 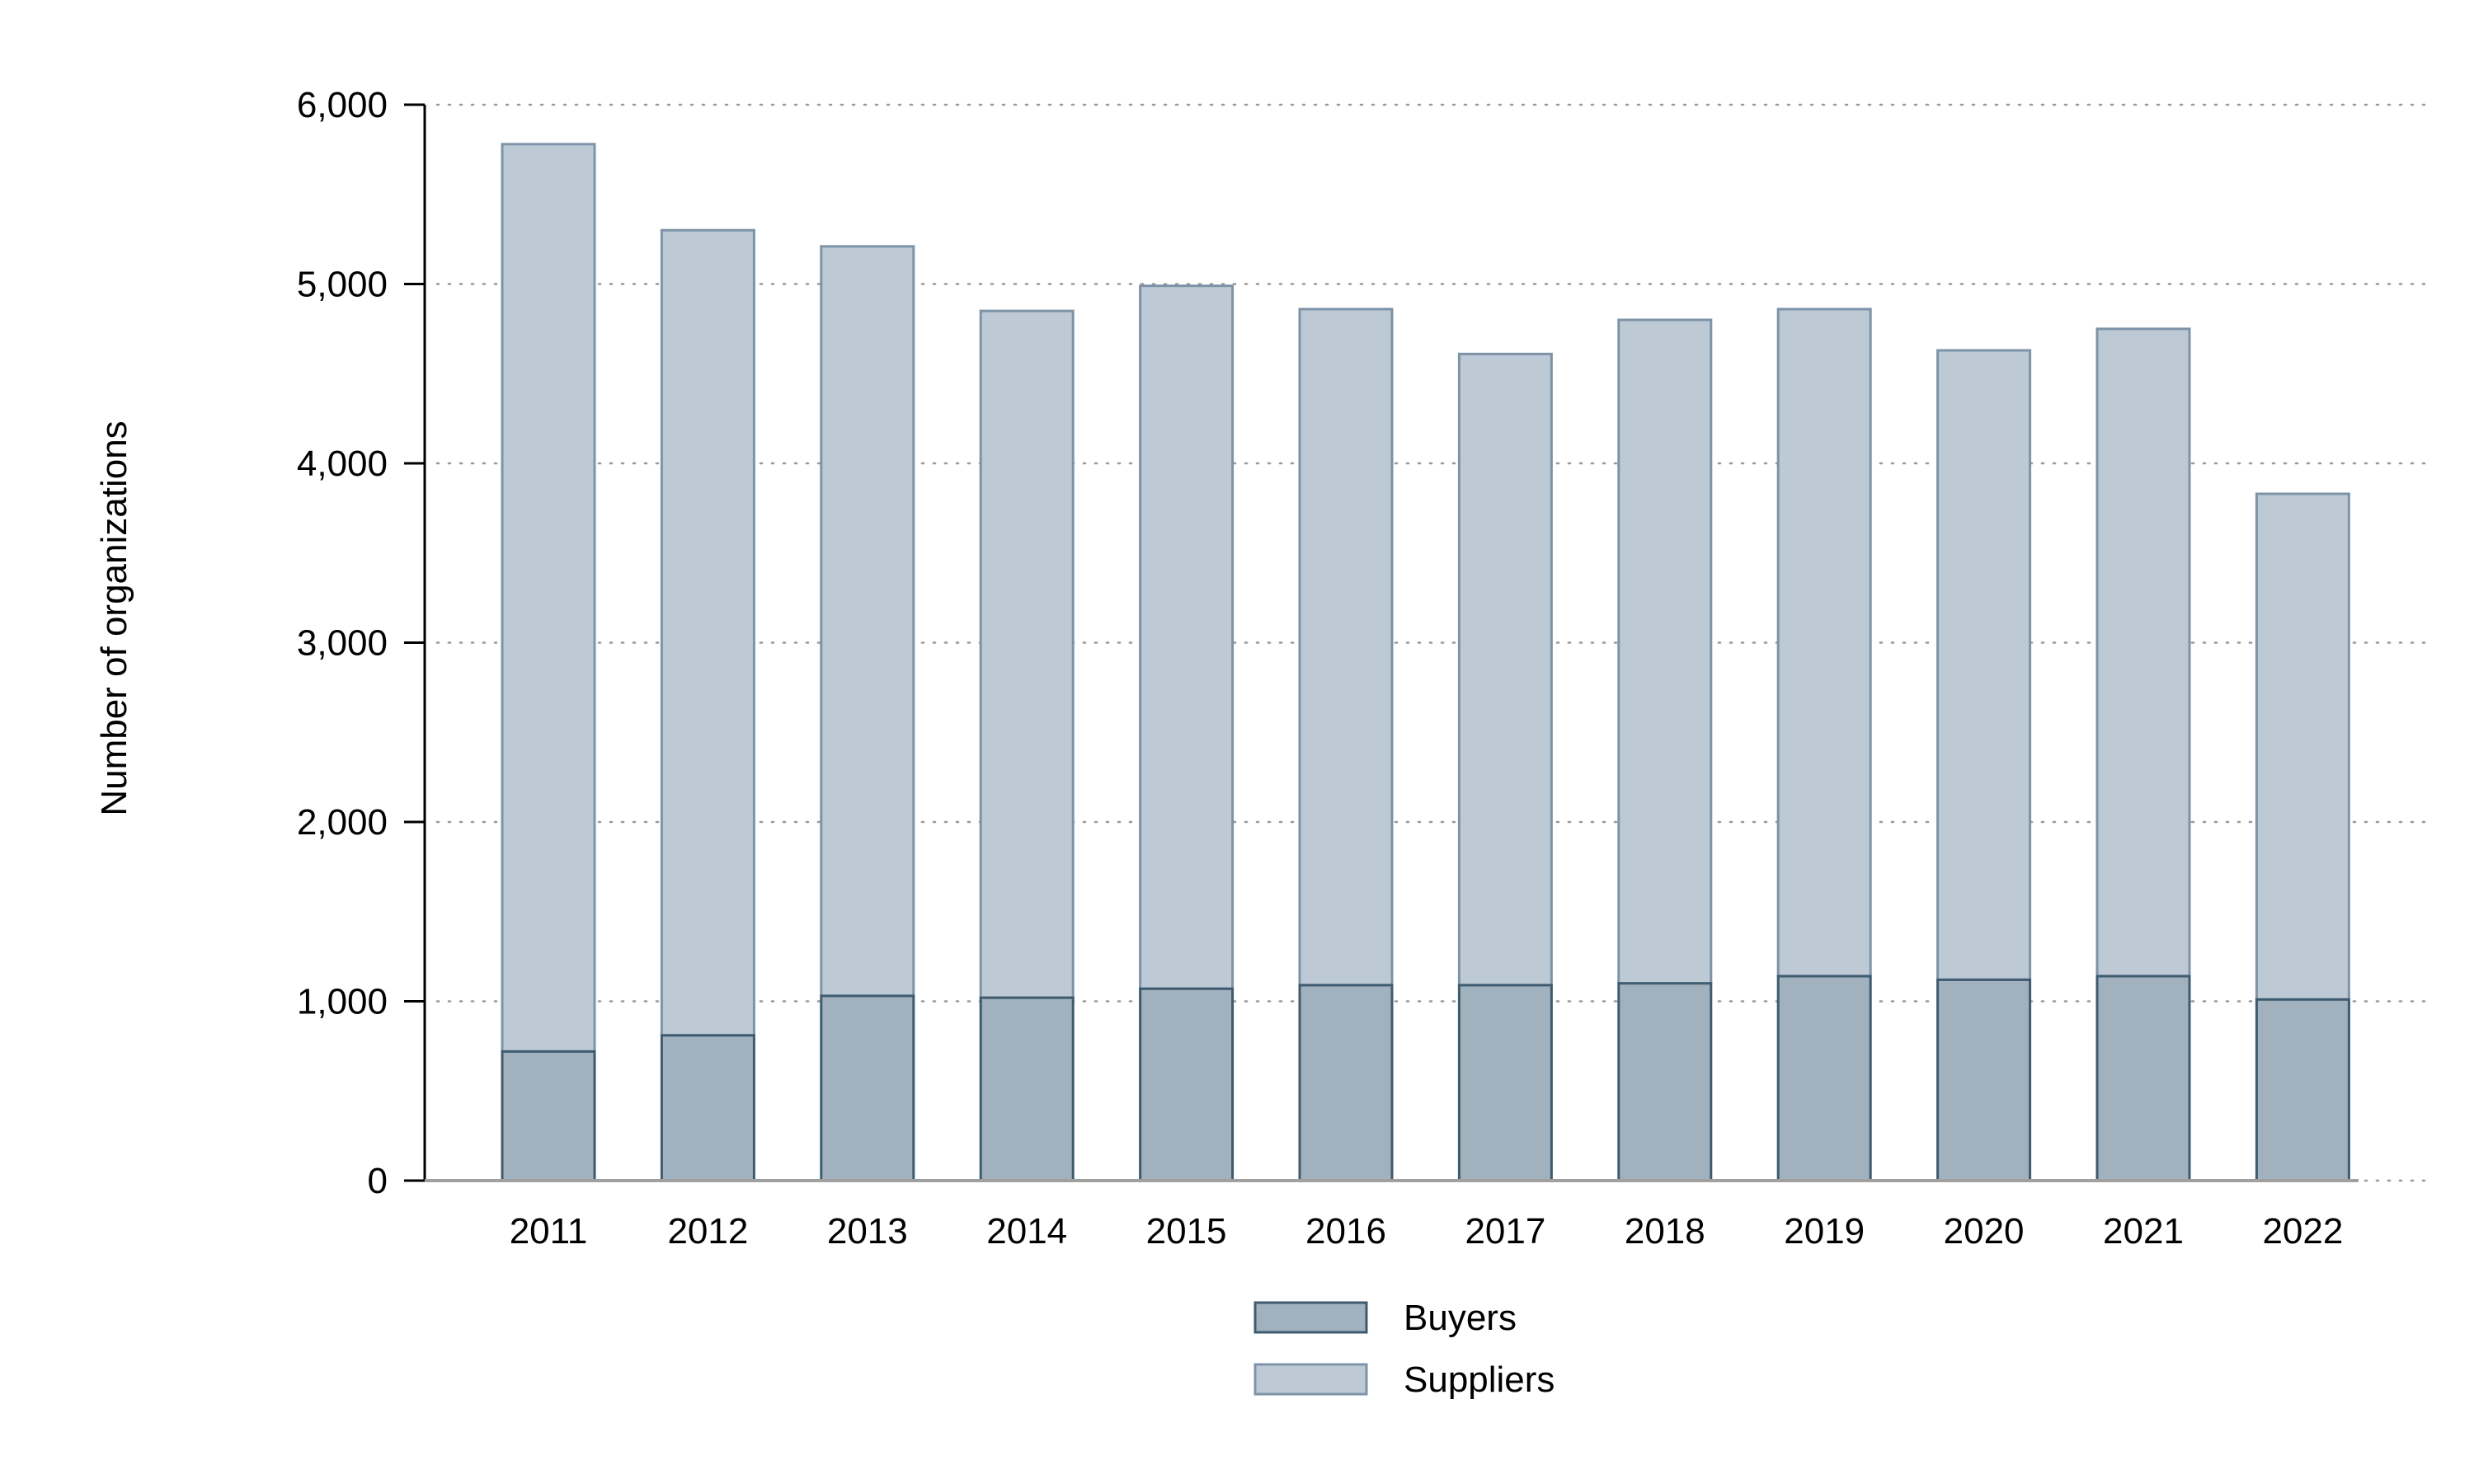 I want to click on bar-buyers-2015, so click(x=1187, y=1084).